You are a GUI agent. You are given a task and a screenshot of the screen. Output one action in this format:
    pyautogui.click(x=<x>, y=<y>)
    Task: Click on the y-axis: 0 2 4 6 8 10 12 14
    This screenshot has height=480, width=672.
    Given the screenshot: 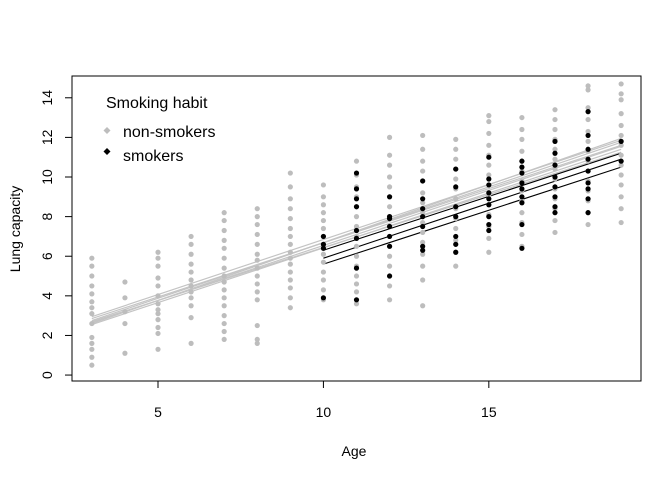 What is the action you would take?
    pyautogui.click(x=56, y=234)
    